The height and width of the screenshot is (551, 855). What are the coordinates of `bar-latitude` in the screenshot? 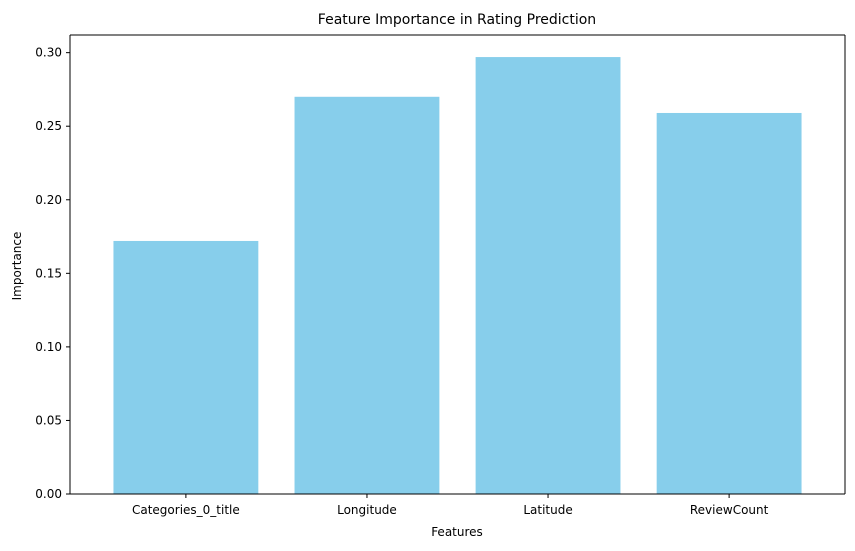 It's located at (548, 275).